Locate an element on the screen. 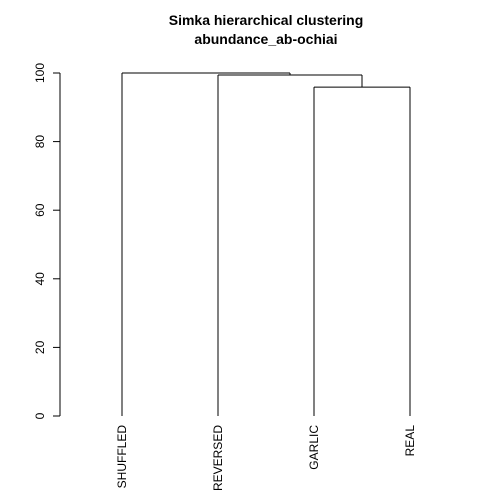 The width and height of the screenshot is (504, 504). leaf-label: REVERSED is located at coordinates (218, 458).